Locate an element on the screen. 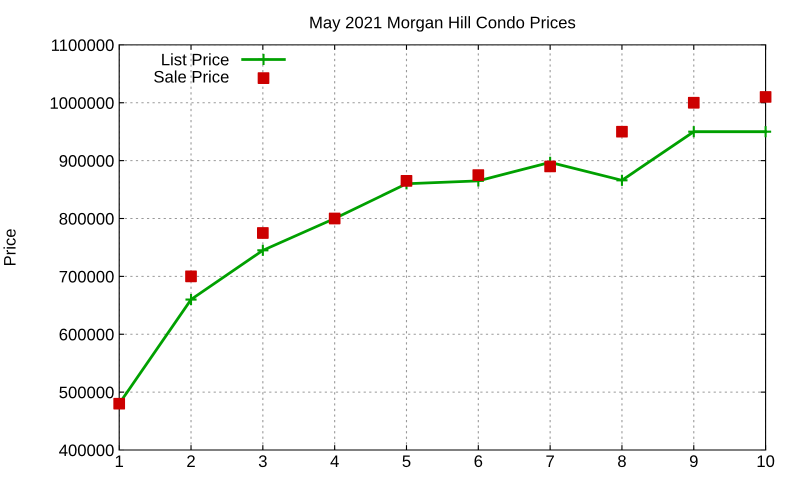  legend-label: List Price is located at coordinates (195, 59).